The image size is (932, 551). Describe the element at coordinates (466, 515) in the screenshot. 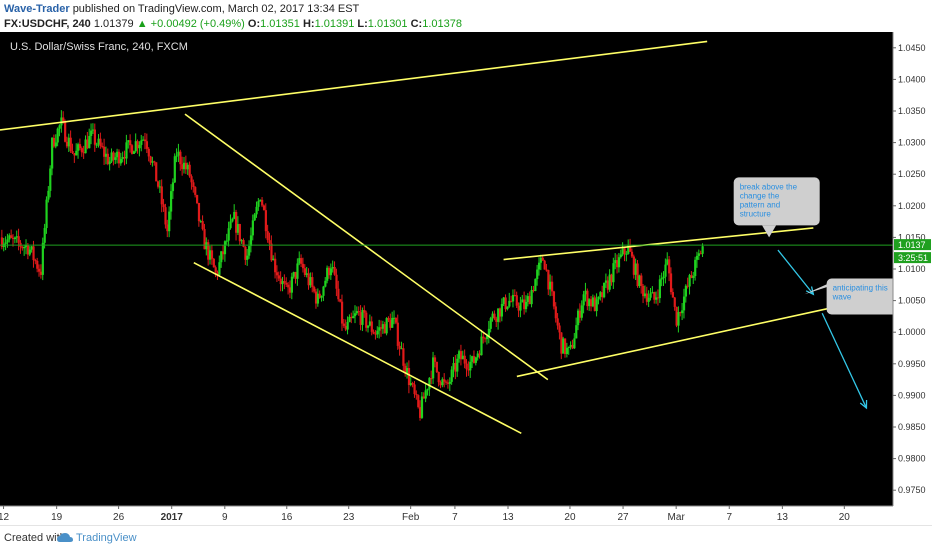

I see `time-axis: 12 19 26 2017 9 16 23 Feb 7 13 20 27 Mar 7 13 20` at that location.